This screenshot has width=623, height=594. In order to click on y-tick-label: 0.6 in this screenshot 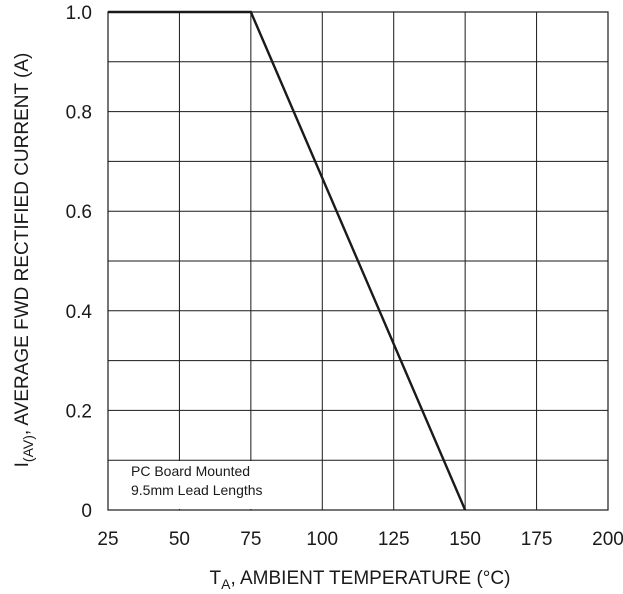, I will do `click(79, 212)`.